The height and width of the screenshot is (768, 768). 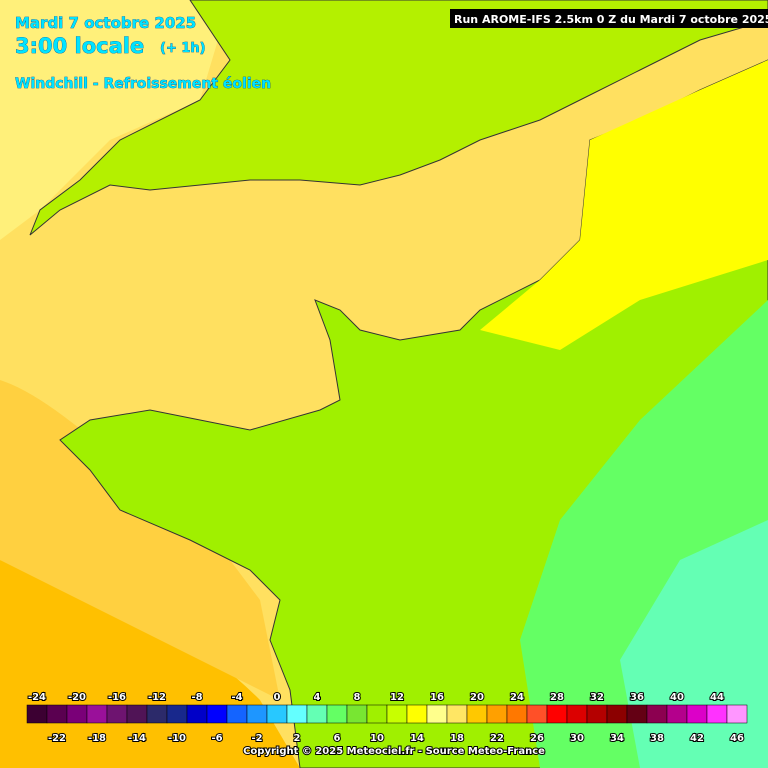 What do you see at coordinates (397, 697) in the screenshot?
I see `legend-label: 12` at bounding box center [397, 697].